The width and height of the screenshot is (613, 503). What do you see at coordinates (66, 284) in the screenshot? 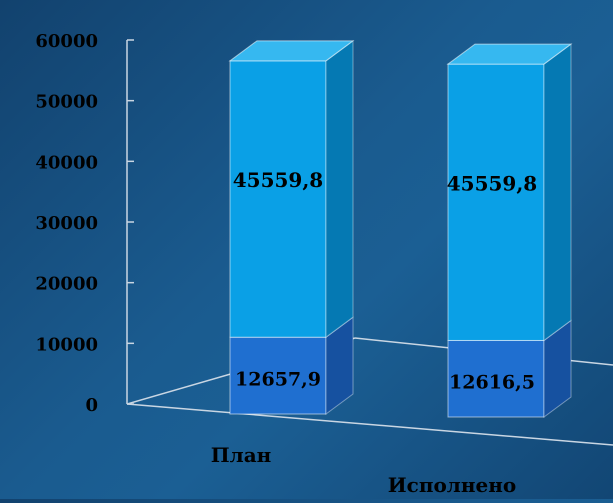
I see `y-tick-label: 20000` at bounding box center [66, 284].